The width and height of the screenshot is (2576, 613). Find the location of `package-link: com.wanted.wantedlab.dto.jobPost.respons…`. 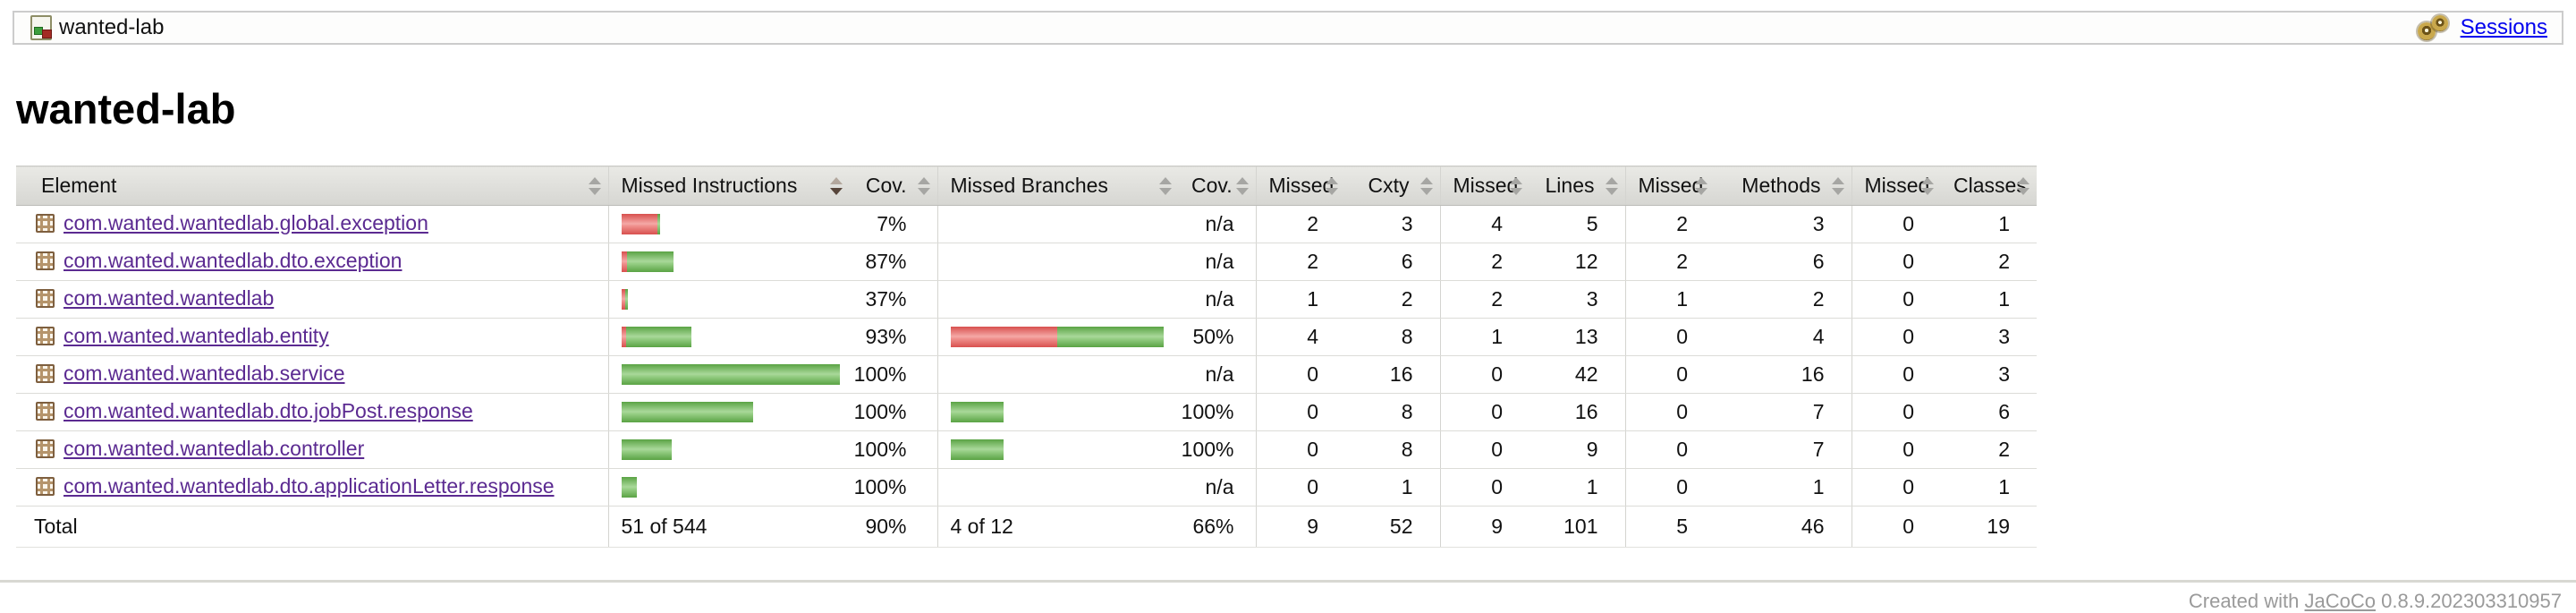

package-link: com.wanted.wantedlab.dto.jobPost.respons… is located at coordinates (268, 410).